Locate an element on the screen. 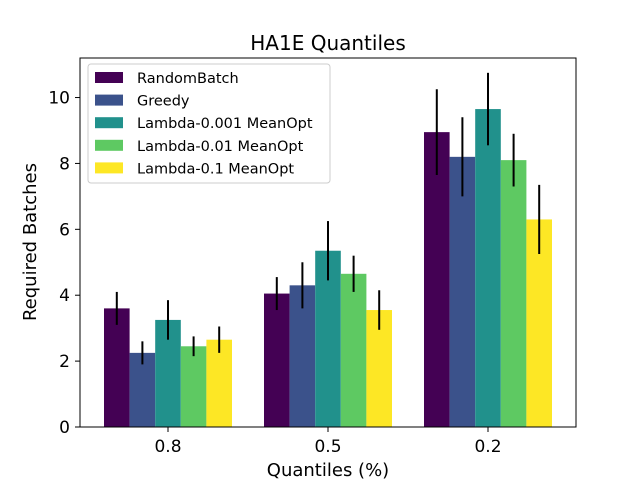 This screenshot has width=640, height=480. bar-randombatch-0.8 is located at coordinates (117, 367).